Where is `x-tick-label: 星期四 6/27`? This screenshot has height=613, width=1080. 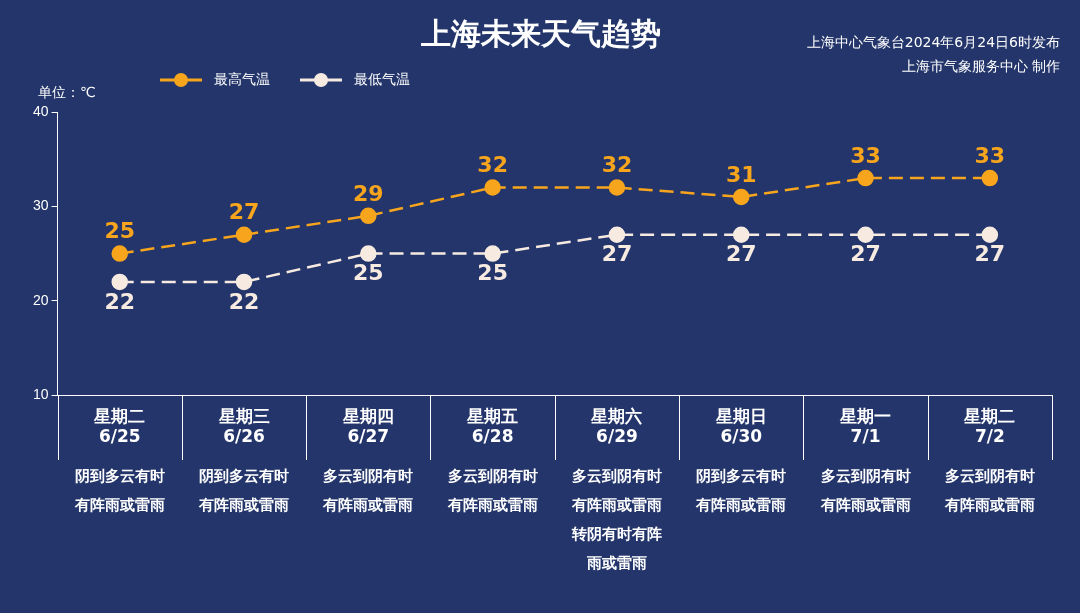
x-tick-label: 星期四 6/27 is located at coordinates (367, 426).